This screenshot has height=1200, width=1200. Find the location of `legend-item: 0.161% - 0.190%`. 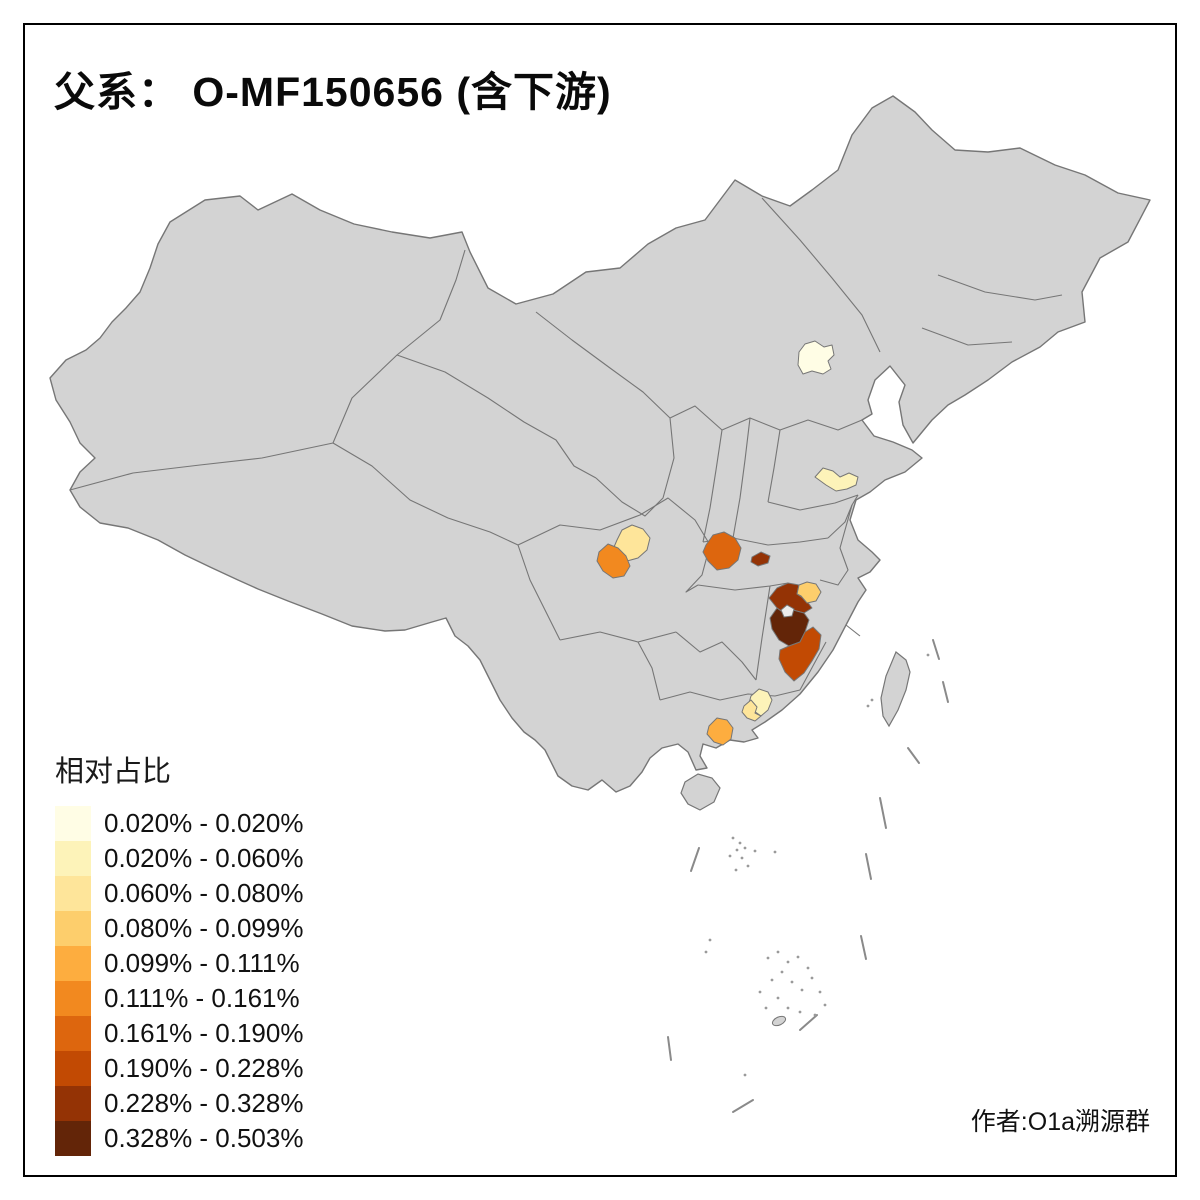

legend-item: 0.161% - 0.190% is located at coordinates (179, 1033).